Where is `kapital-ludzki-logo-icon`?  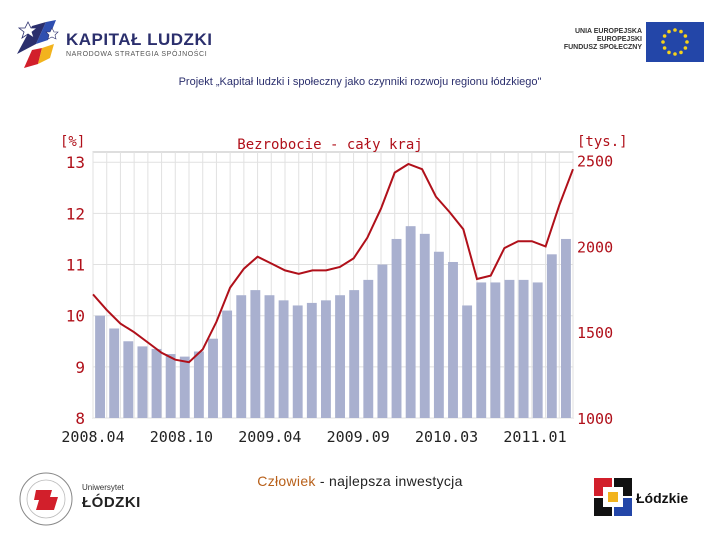
kapital-ludzki-logo-icon is located at coordinates (38, 44).